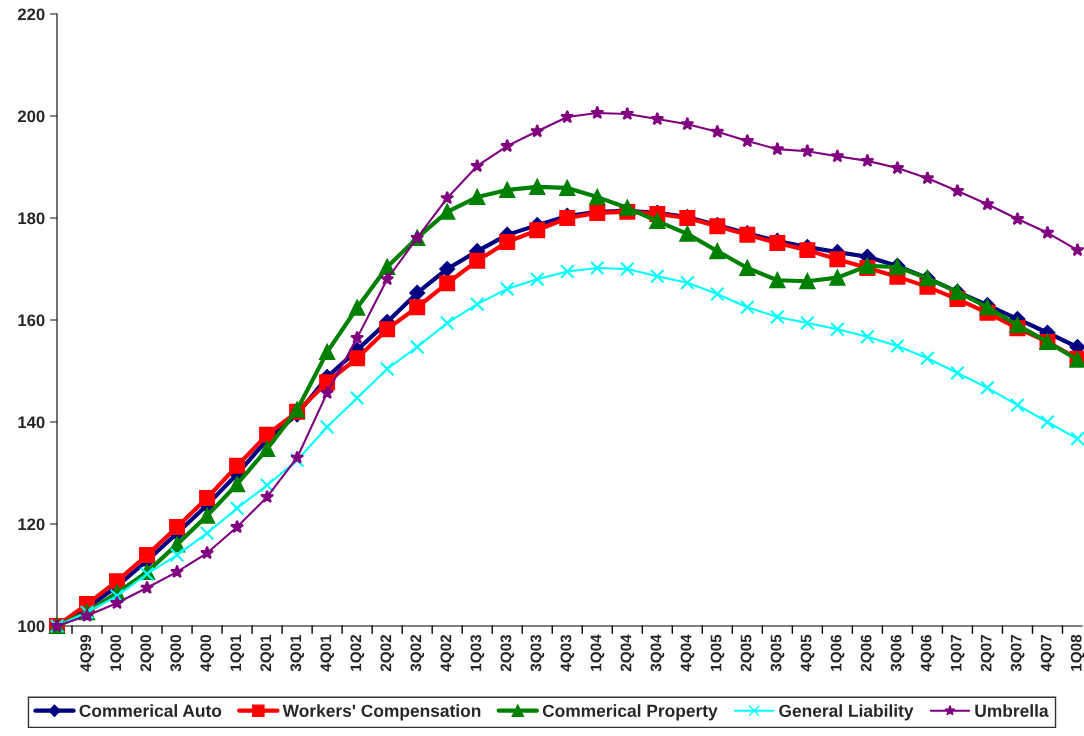 The image size is (1084, 736). What do you see at coordinates (867, 653) in the screenshot?
I see `x-tick-label: 2Q06` at bounding box center [867, 653].